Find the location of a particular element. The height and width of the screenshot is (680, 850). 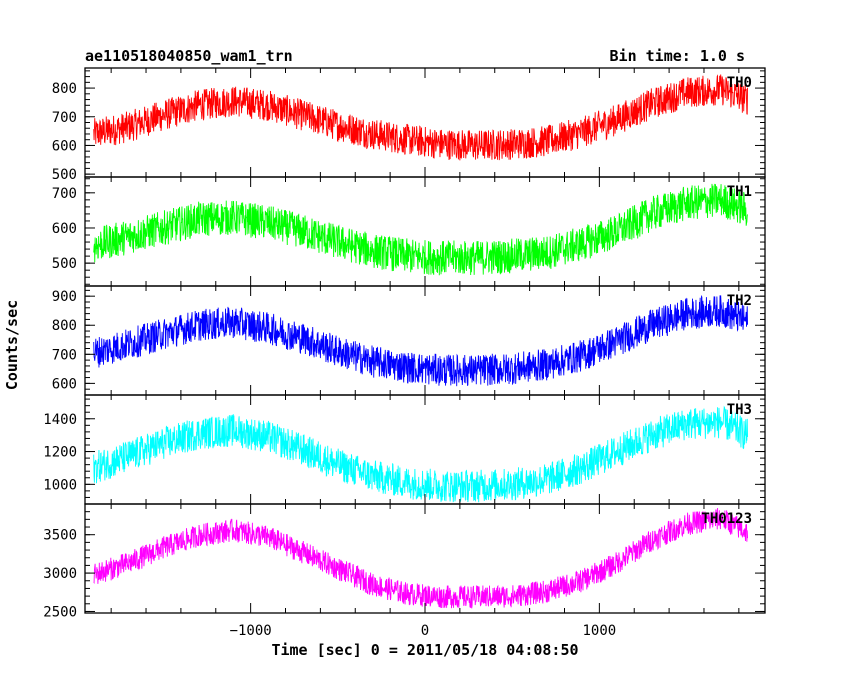

panel-label-th0: TH0 is located at coordinates (739, 83).